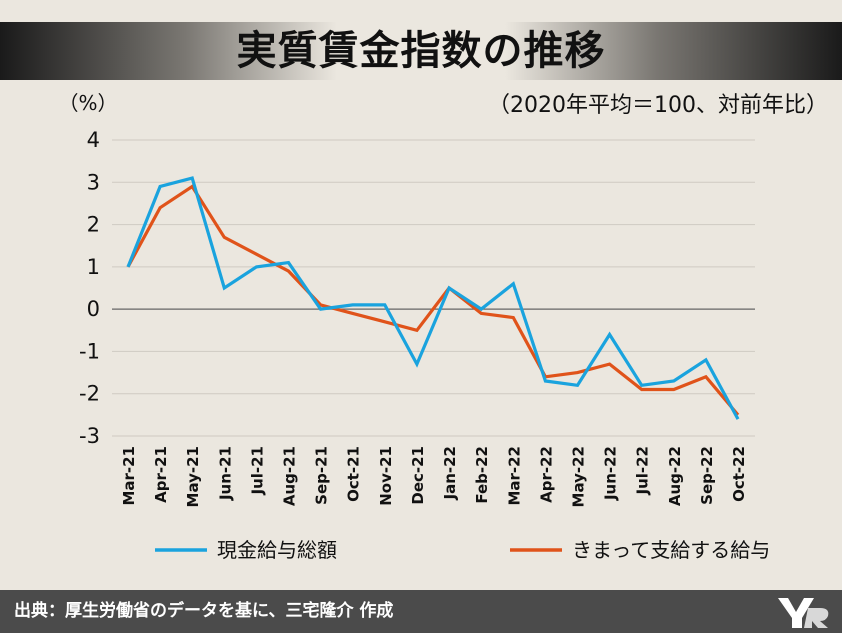  Describe the element at coordinates (89, 394) in the screenshot. I see `y-tick-label: -2` at that location.